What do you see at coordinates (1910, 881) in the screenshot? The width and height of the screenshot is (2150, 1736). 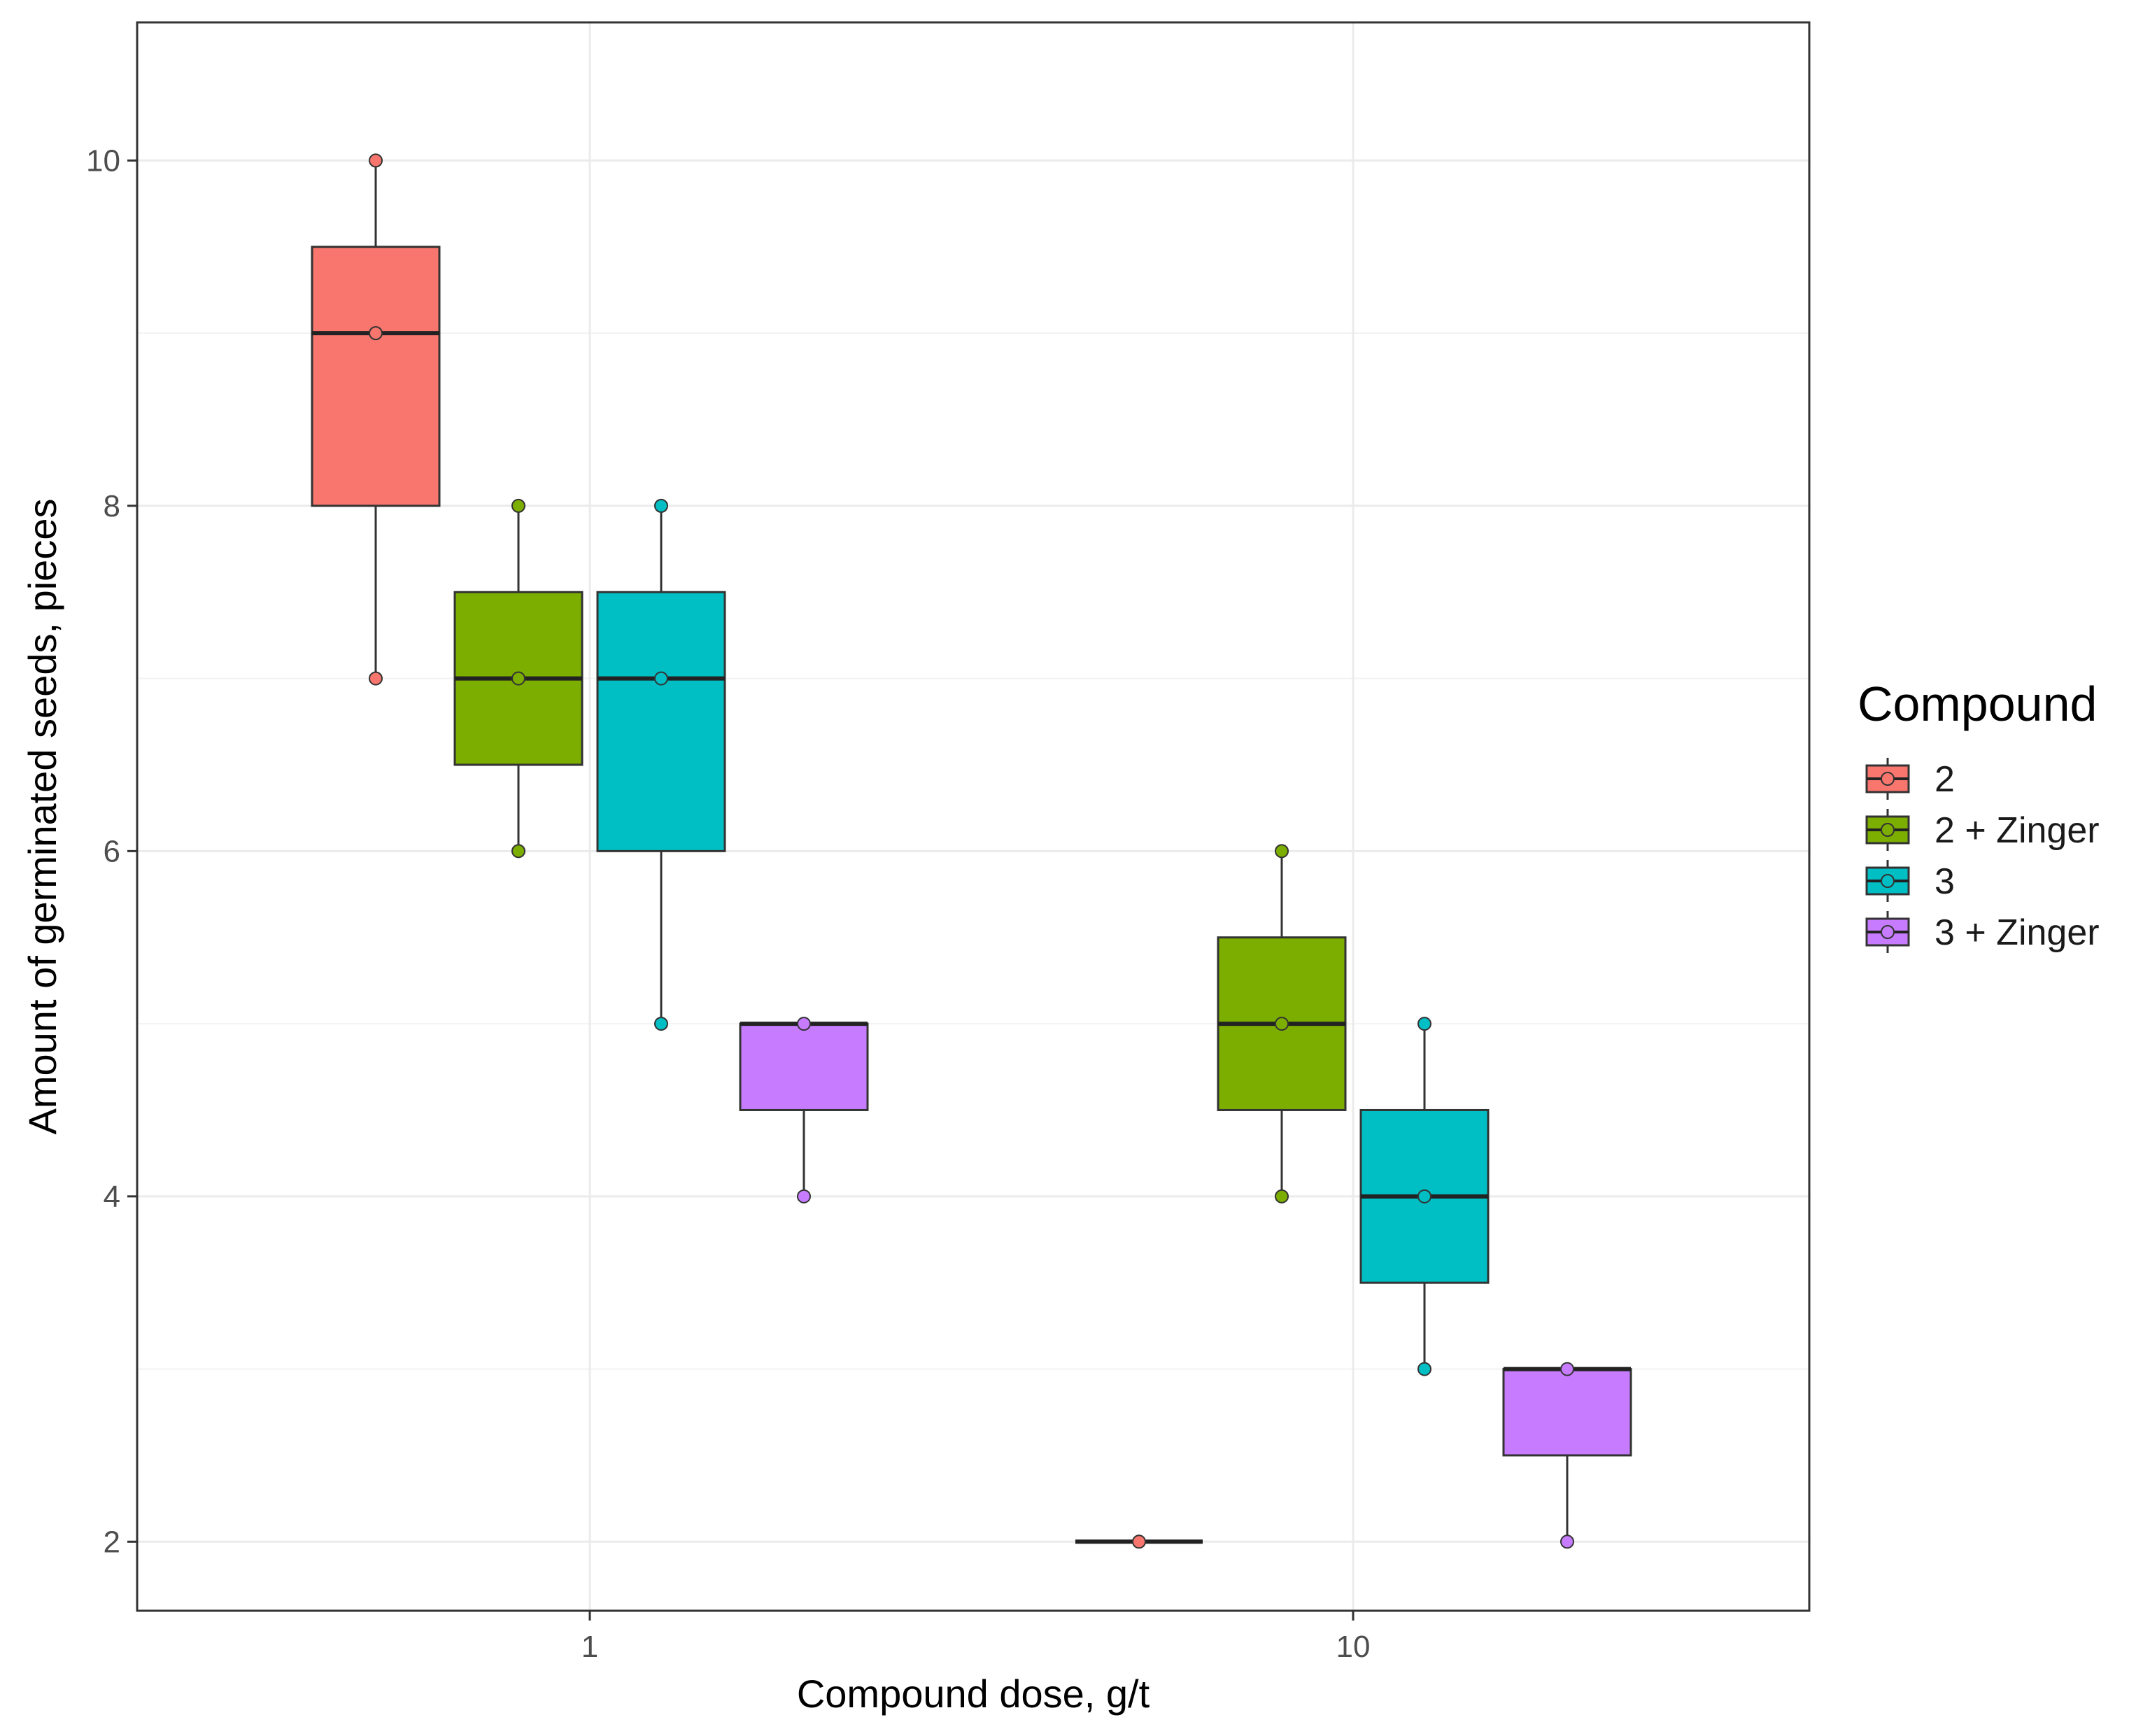 I see `legend-item-3: 3` at bounding box center [1910, 881].